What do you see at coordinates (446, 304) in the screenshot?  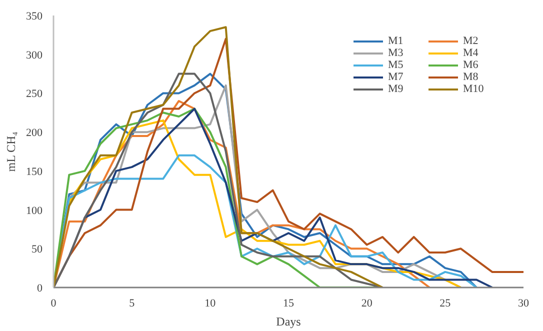 I see `x-tick-label: 25` at bounding box center [446, 304].